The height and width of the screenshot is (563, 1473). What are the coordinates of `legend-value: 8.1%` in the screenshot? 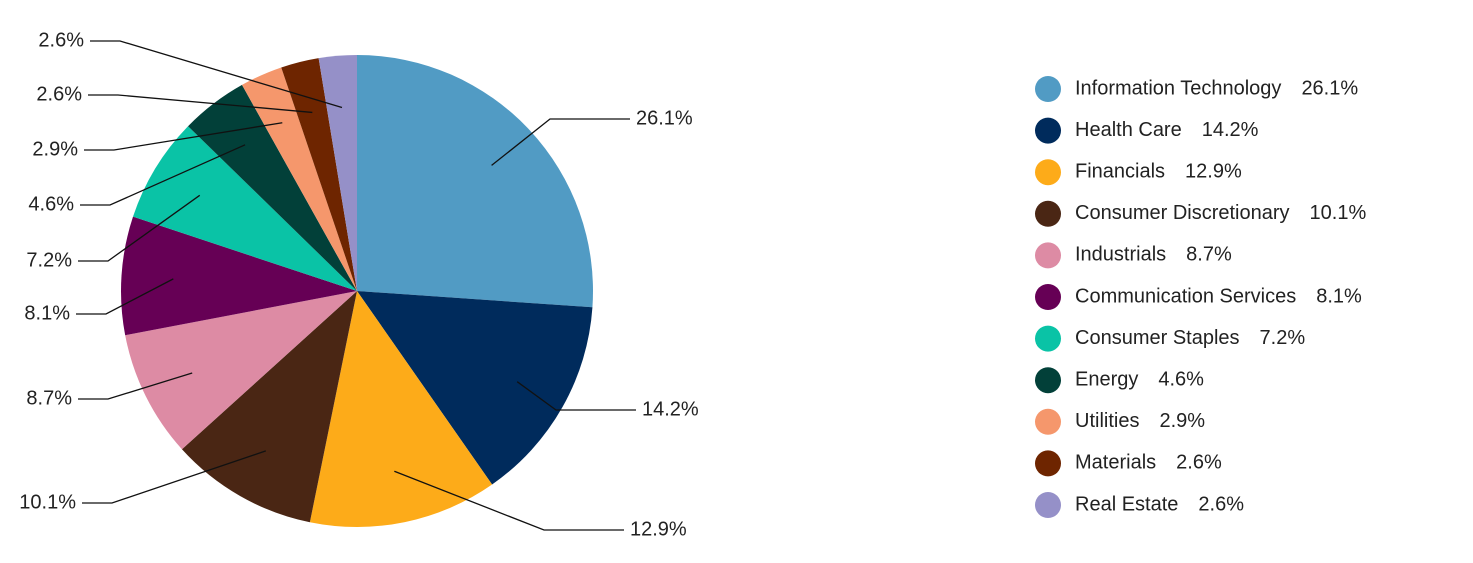 It's located at (1339, 296).